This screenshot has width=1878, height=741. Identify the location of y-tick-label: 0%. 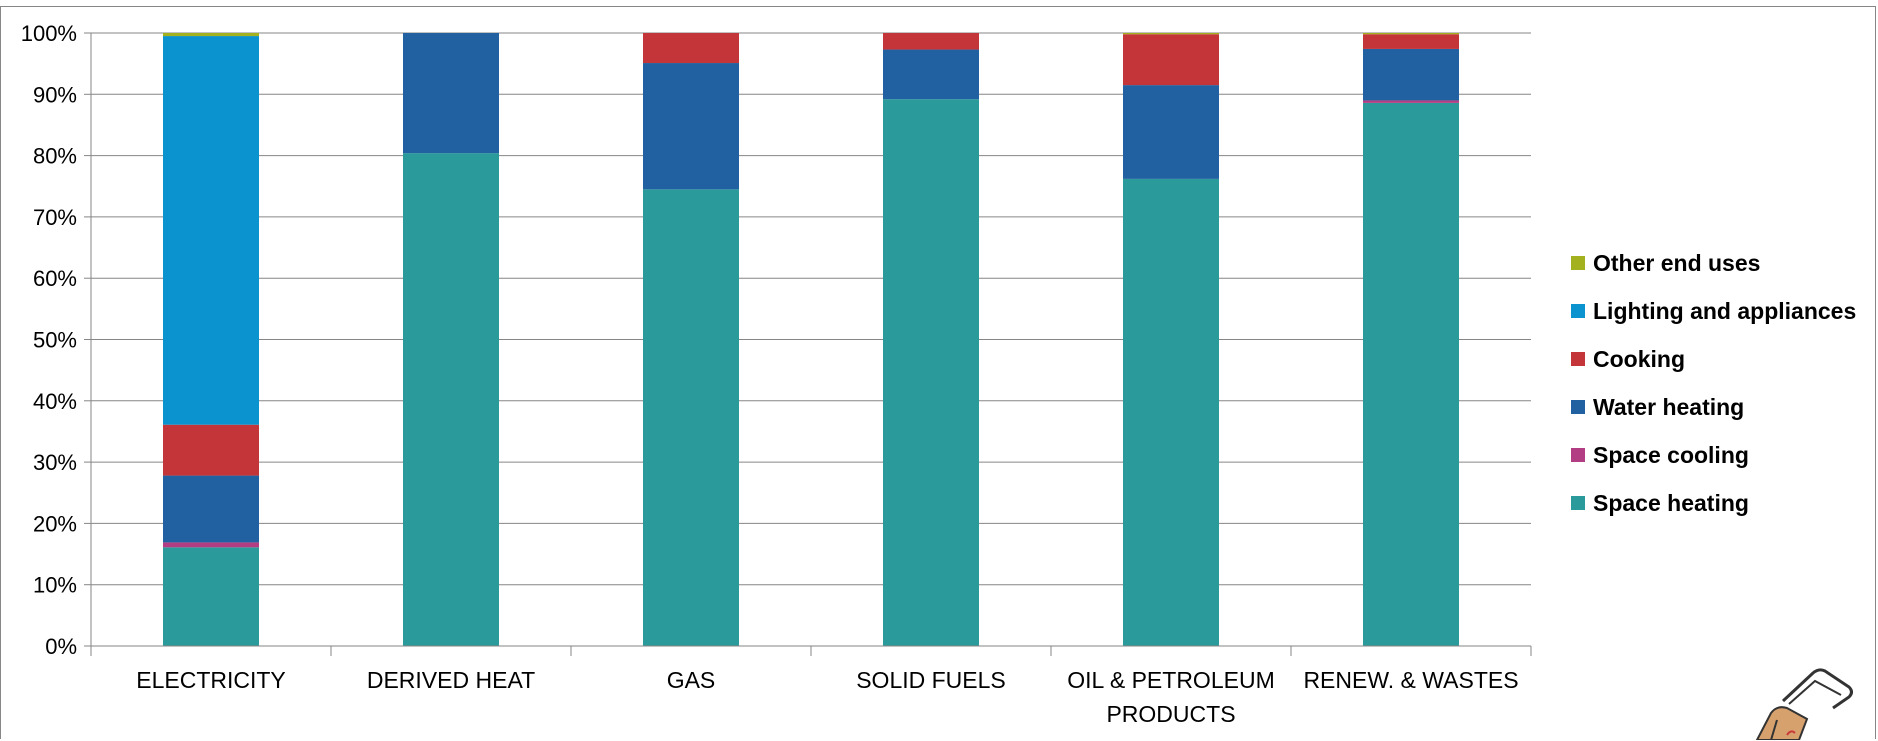
(61, 646).